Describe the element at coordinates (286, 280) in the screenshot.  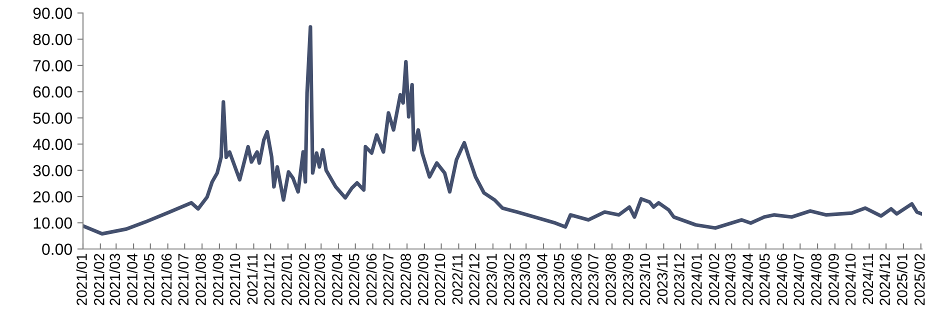
I see `x-tick-label: 2022/01` at that location.